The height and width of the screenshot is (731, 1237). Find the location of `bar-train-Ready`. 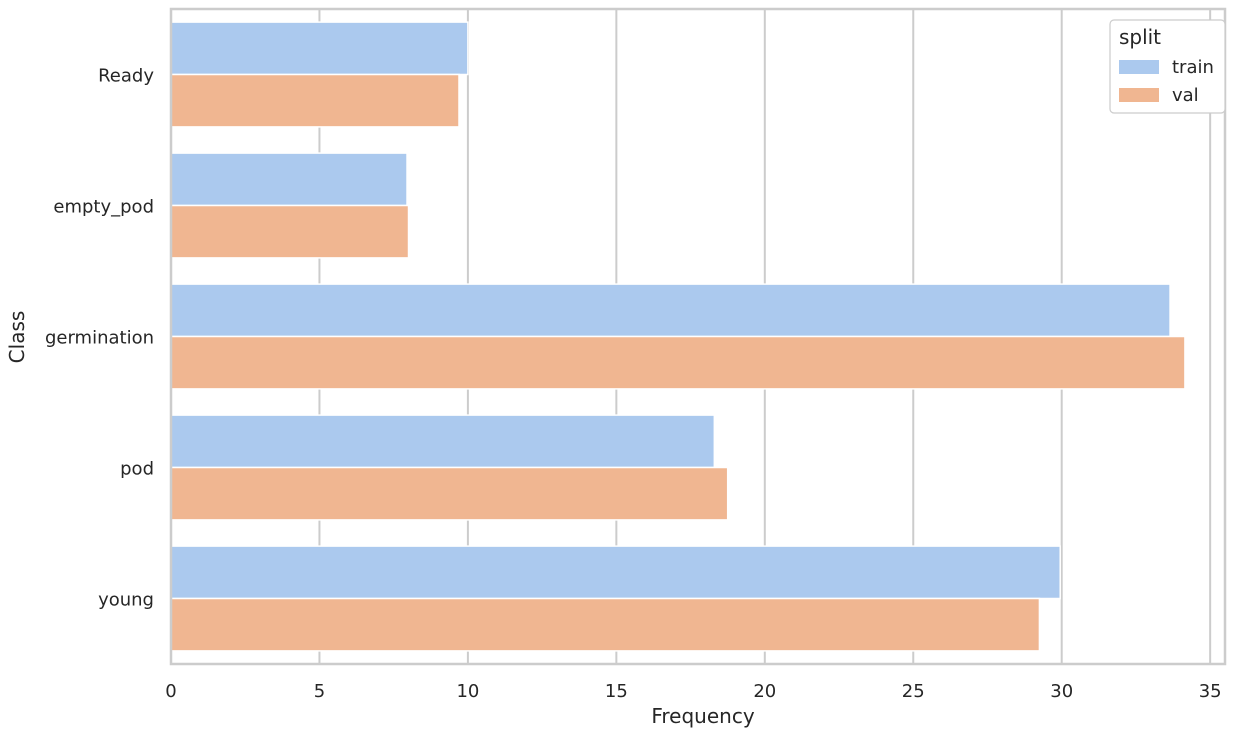

bar-train-Ready is located at coordinates (319, 48).